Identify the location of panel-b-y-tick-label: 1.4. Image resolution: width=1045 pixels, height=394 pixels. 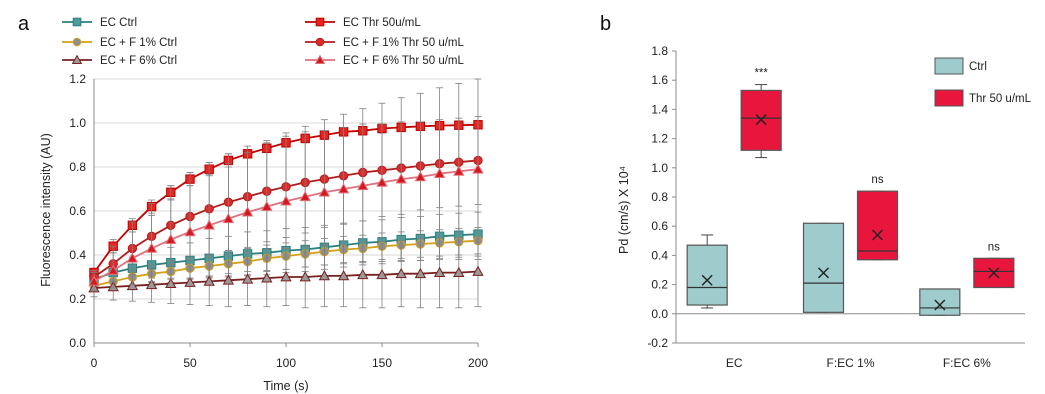
(659, 109).